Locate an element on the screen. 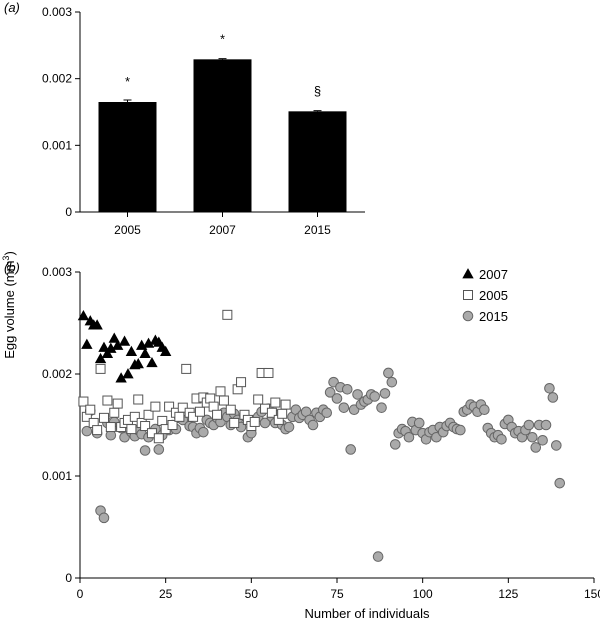  legend-marker-2005 is located at coordinates (468, 295).